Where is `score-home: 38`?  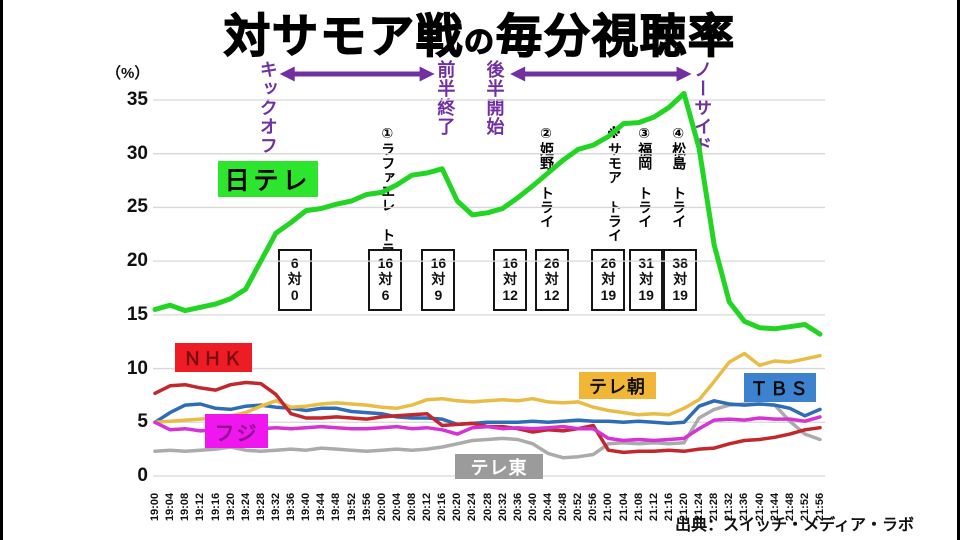
score-home: 38 is located at coordinates (680, 263).